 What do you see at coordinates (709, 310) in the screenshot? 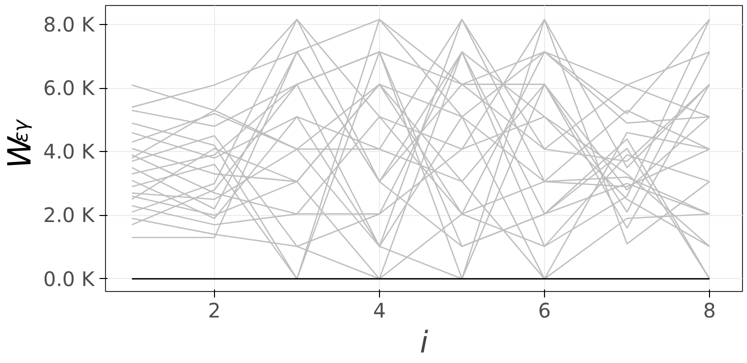
I see `x-tick-label: 8` at bounding box center [709, 310].